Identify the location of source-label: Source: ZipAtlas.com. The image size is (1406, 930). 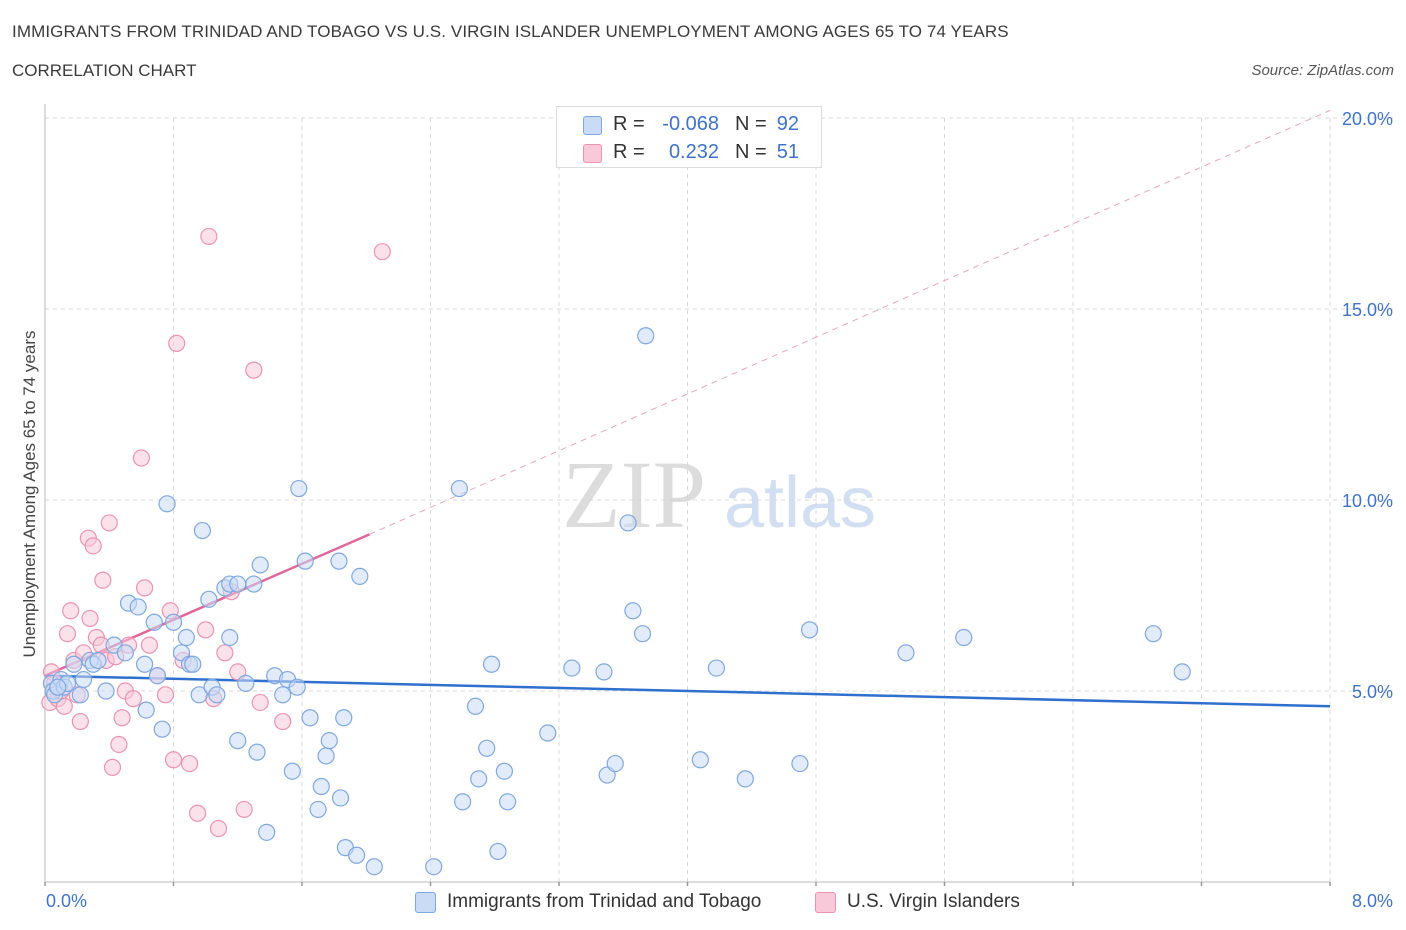
(1322, 70).